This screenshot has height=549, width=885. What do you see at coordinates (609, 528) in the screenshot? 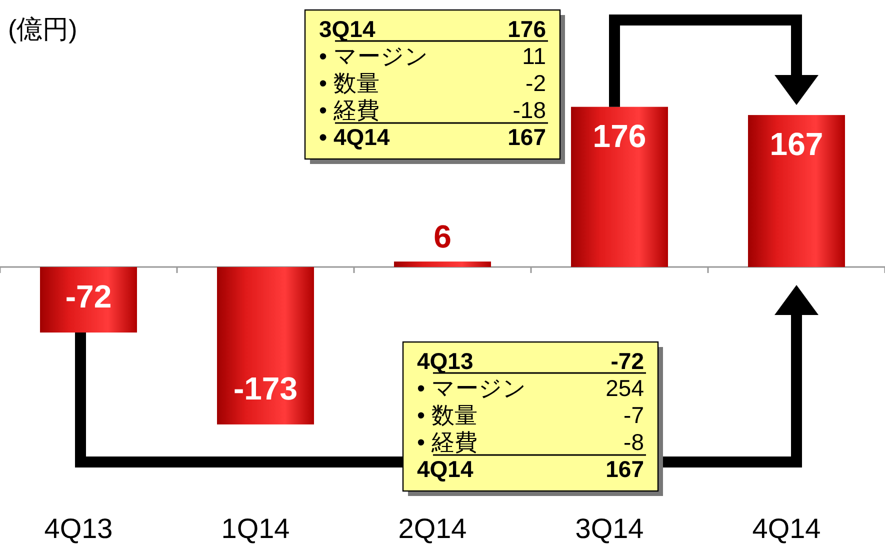
I see `x-tick-label: 3Q14` at bounding box center [609, 528].